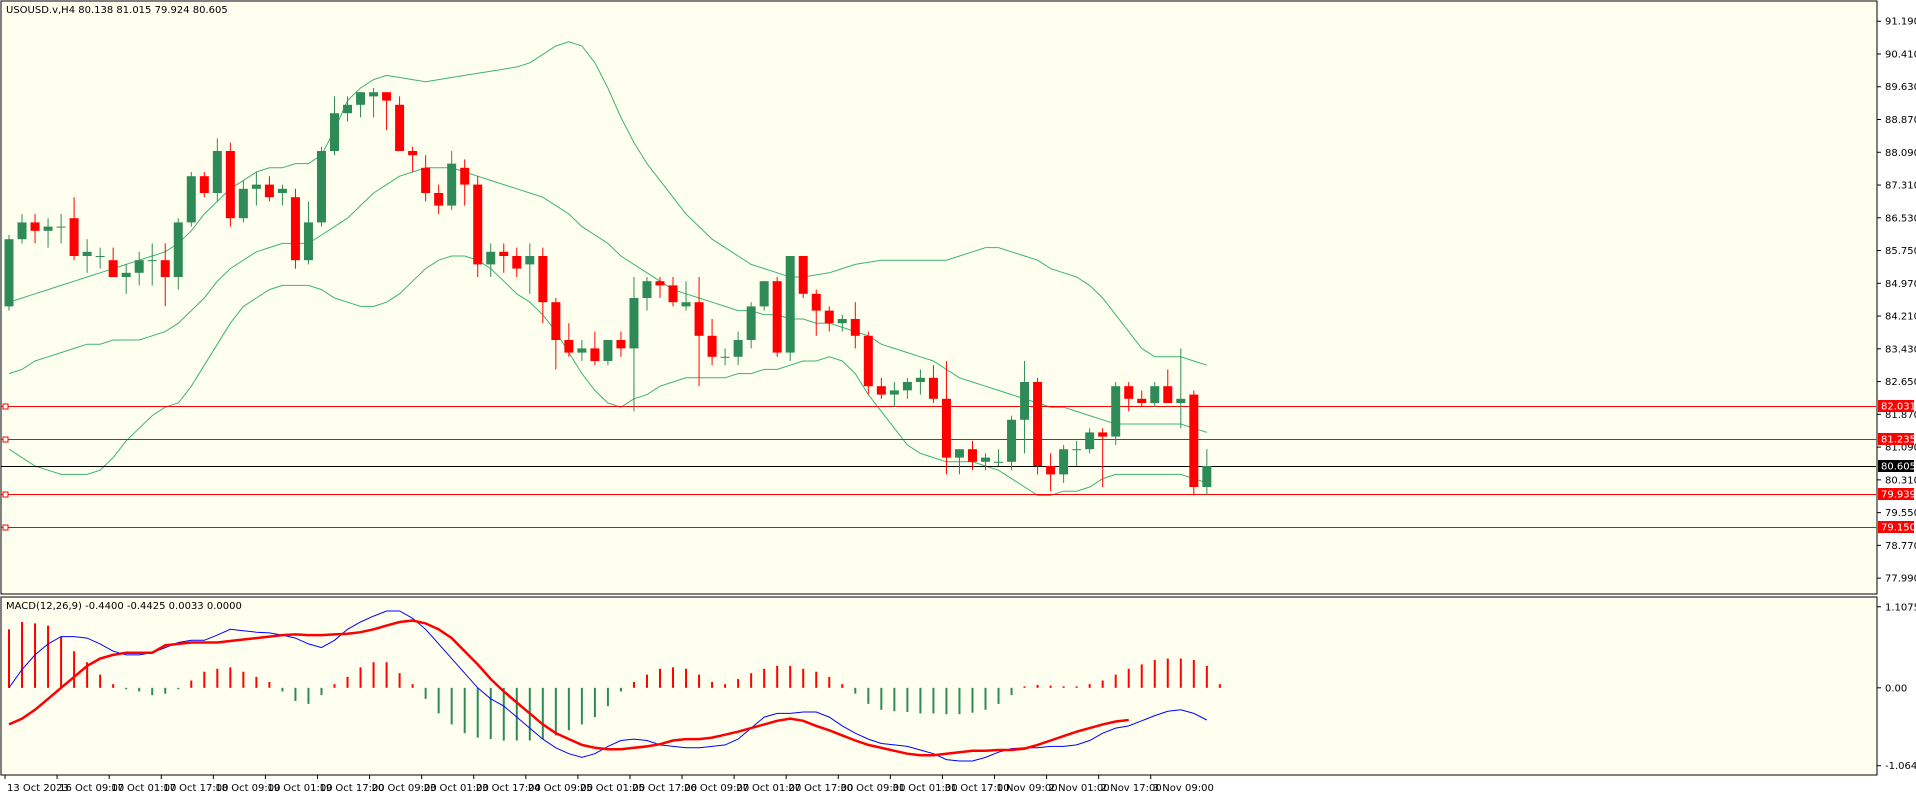 This screenshot has height=798, width=1916. Describe the element at coordinates (456, 788) in the screenshot. I see `time-tick-label: 23 Oct 01:00` at that location.